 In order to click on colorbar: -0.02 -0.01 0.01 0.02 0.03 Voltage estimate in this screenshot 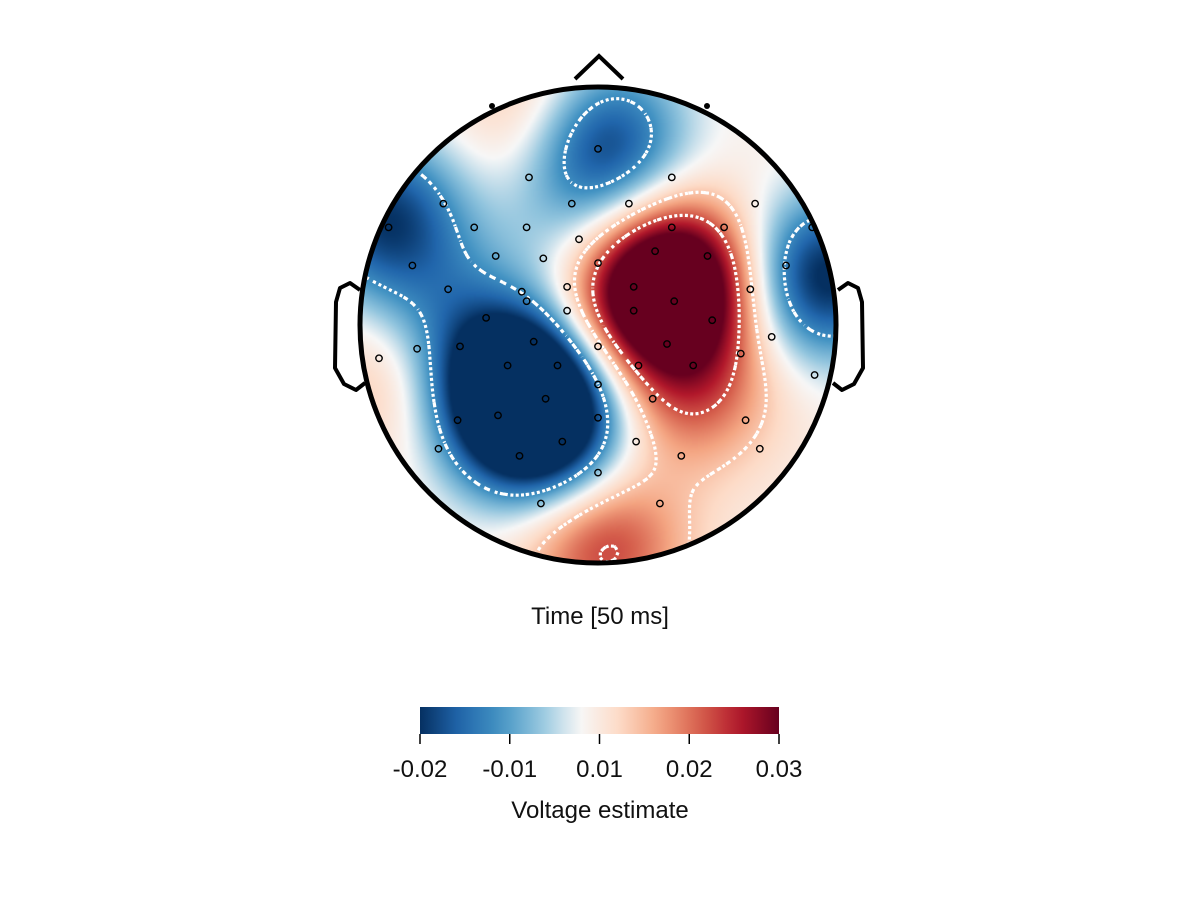, I will do `click(598, 765)`.